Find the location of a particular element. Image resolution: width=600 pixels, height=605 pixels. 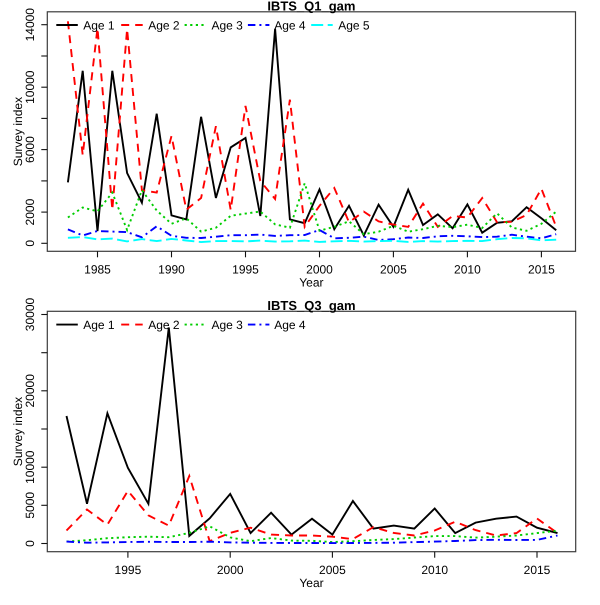

svg-text: 5000 is located at coordinates (30, 505).